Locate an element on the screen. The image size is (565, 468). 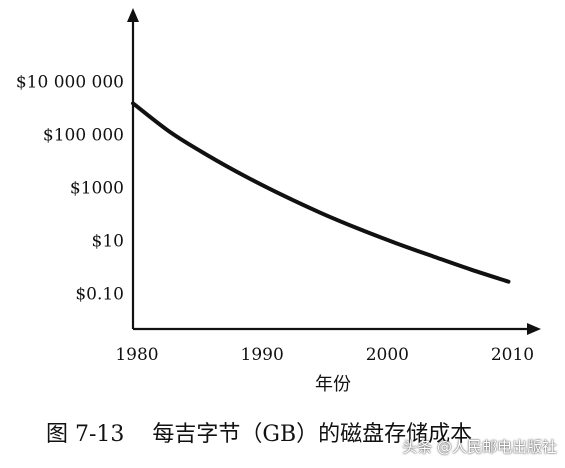
y-tick-label: $10 is located at coordinates (108, 242).